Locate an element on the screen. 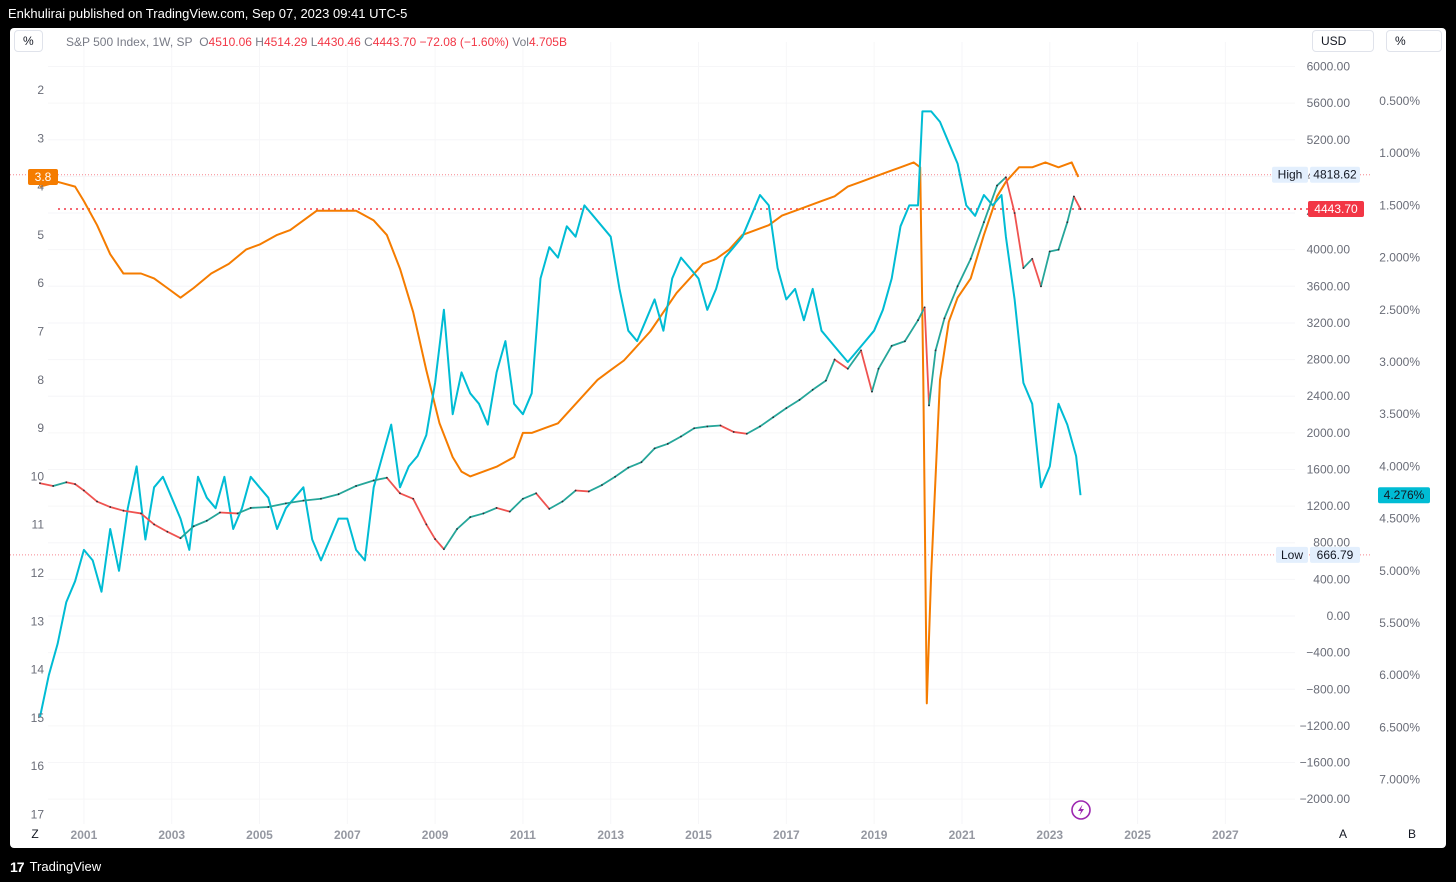 This screenshot has height=882, width=1456. time-axis-tick: 2021 is located at coordinates (962, 835).